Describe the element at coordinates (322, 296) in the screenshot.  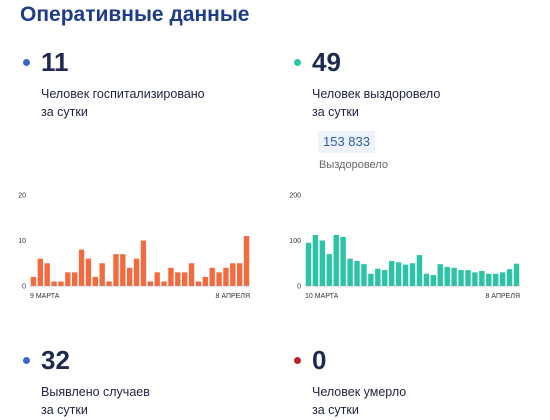
I see `x-start-label: 10 МАРТА` at that location.